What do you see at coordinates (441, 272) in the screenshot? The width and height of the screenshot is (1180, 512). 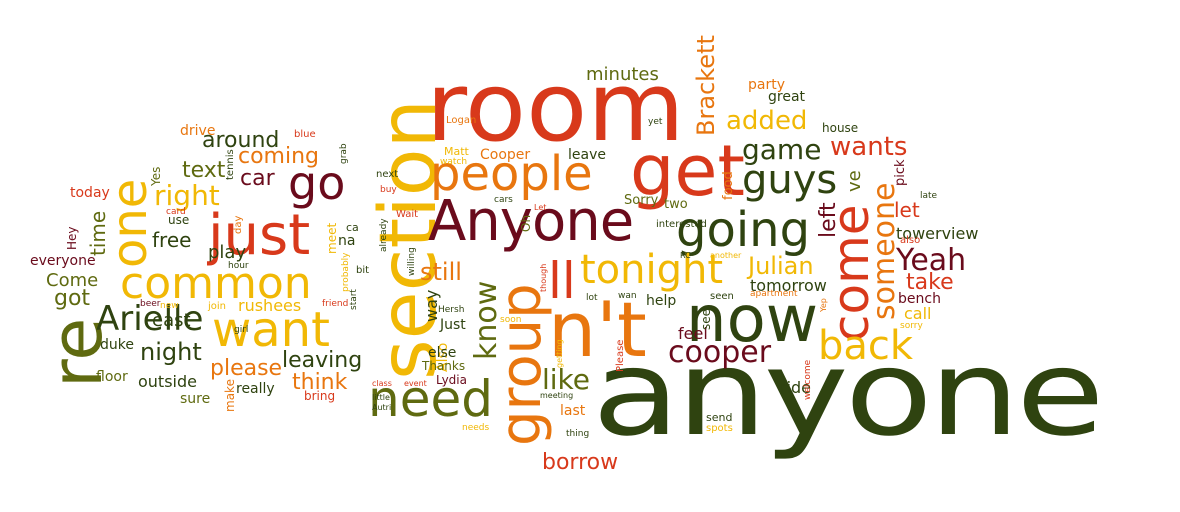 I see `word-still: still` at bounding box center [441, 272].